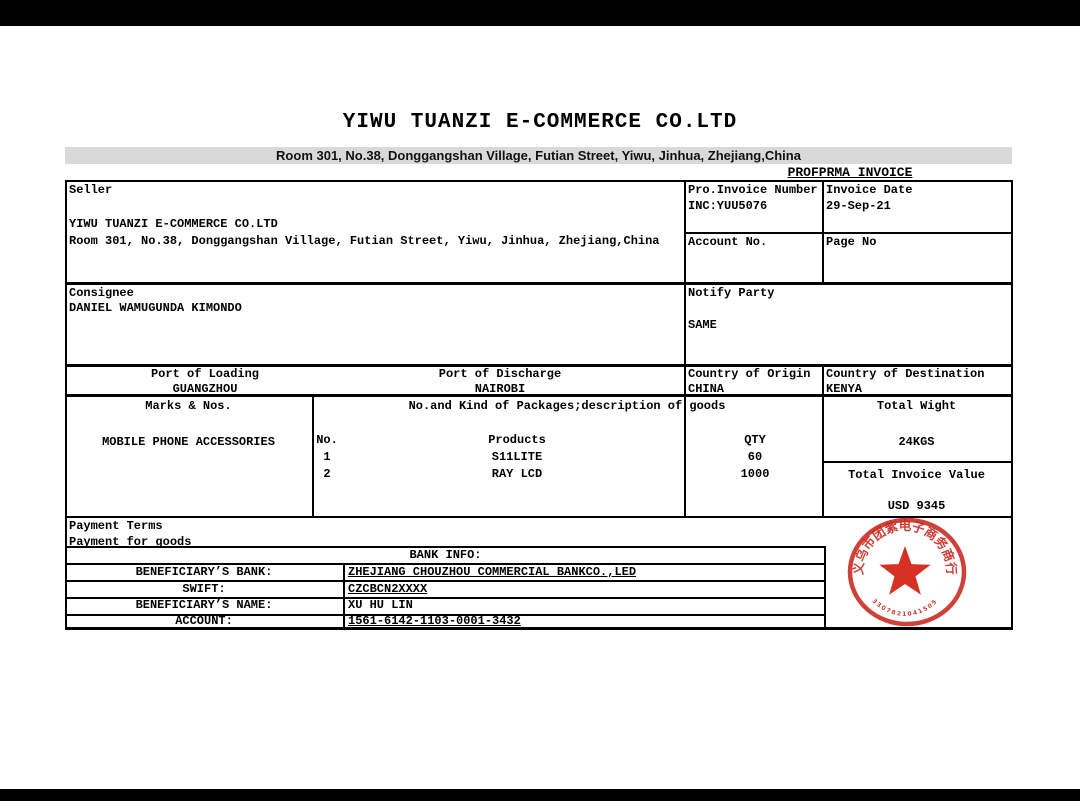 This screenshot has height=801, width=1080. I want to click on consignee-name: DANIEL WAMUGUNDA KIMONDO, so click(155, 308).